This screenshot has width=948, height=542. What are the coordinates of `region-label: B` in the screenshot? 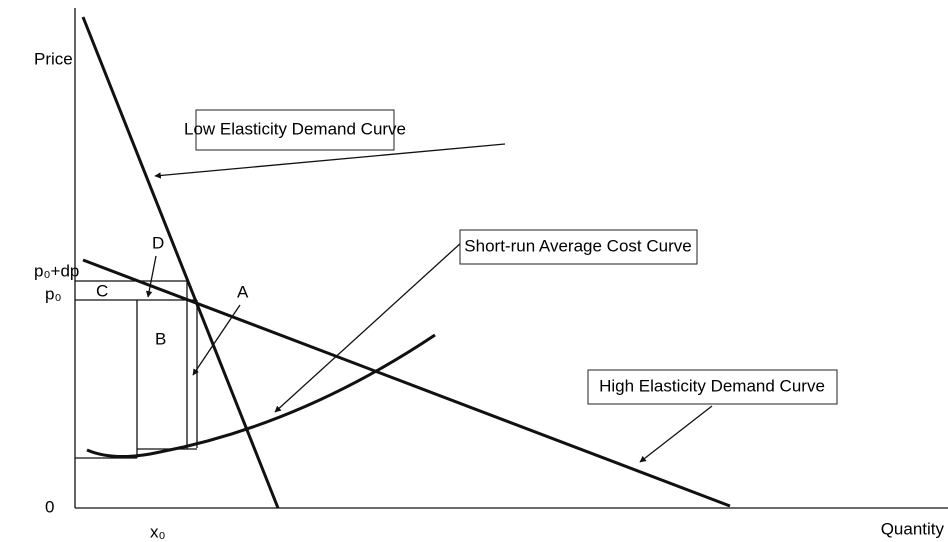 It's located at (160, 338).